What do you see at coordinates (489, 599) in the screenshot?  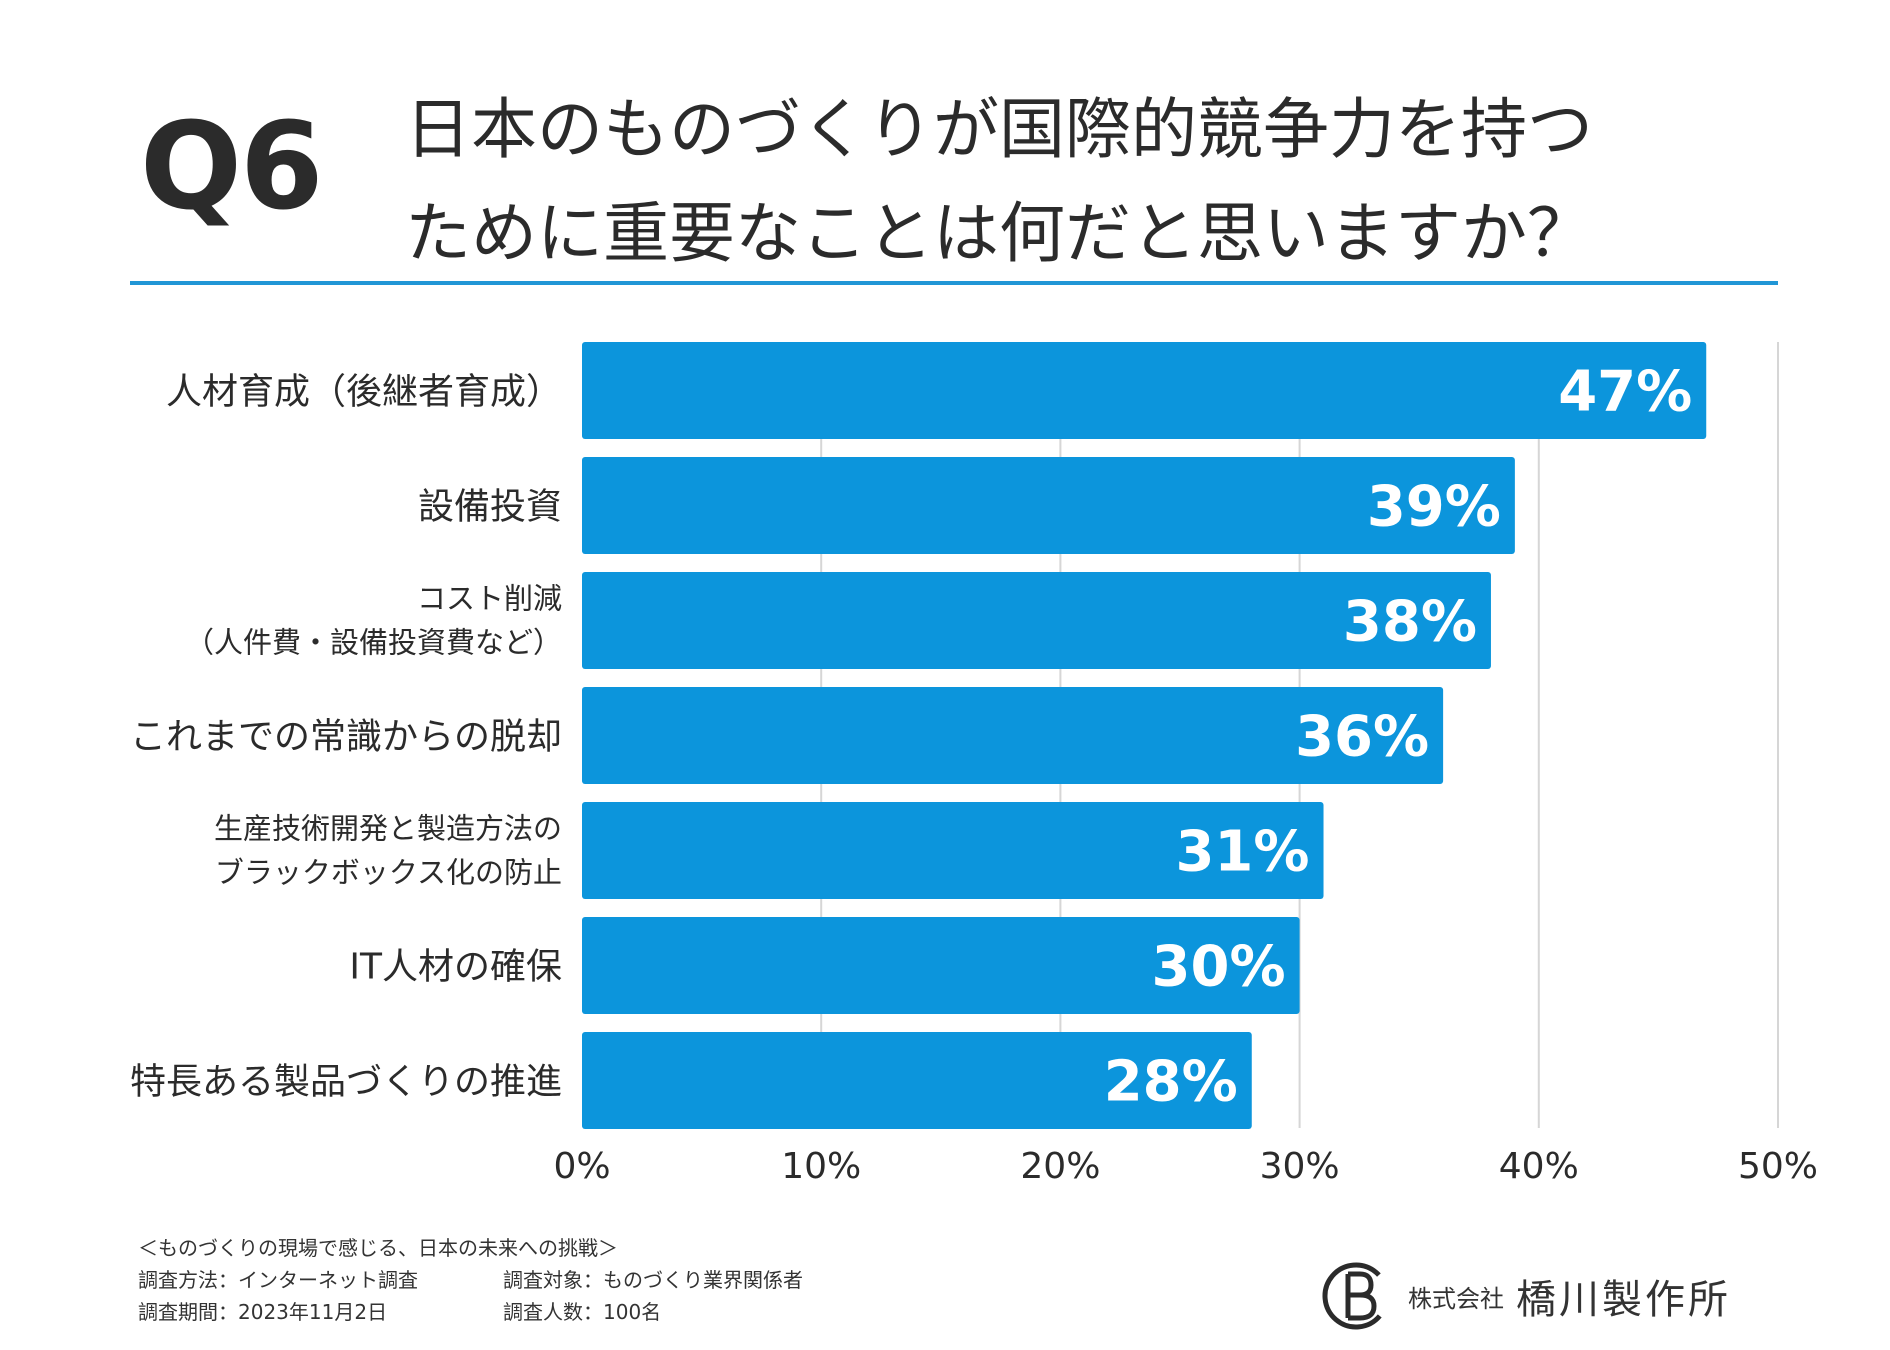 I see `category-label: コスト削減` at bounding box center [489, 599].